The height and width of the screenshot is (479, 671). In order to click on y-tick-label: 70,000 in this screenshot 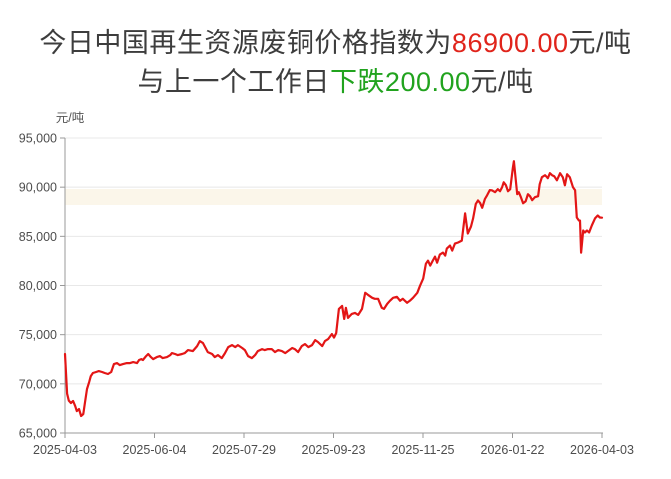, I will do `click(38, 384)`.